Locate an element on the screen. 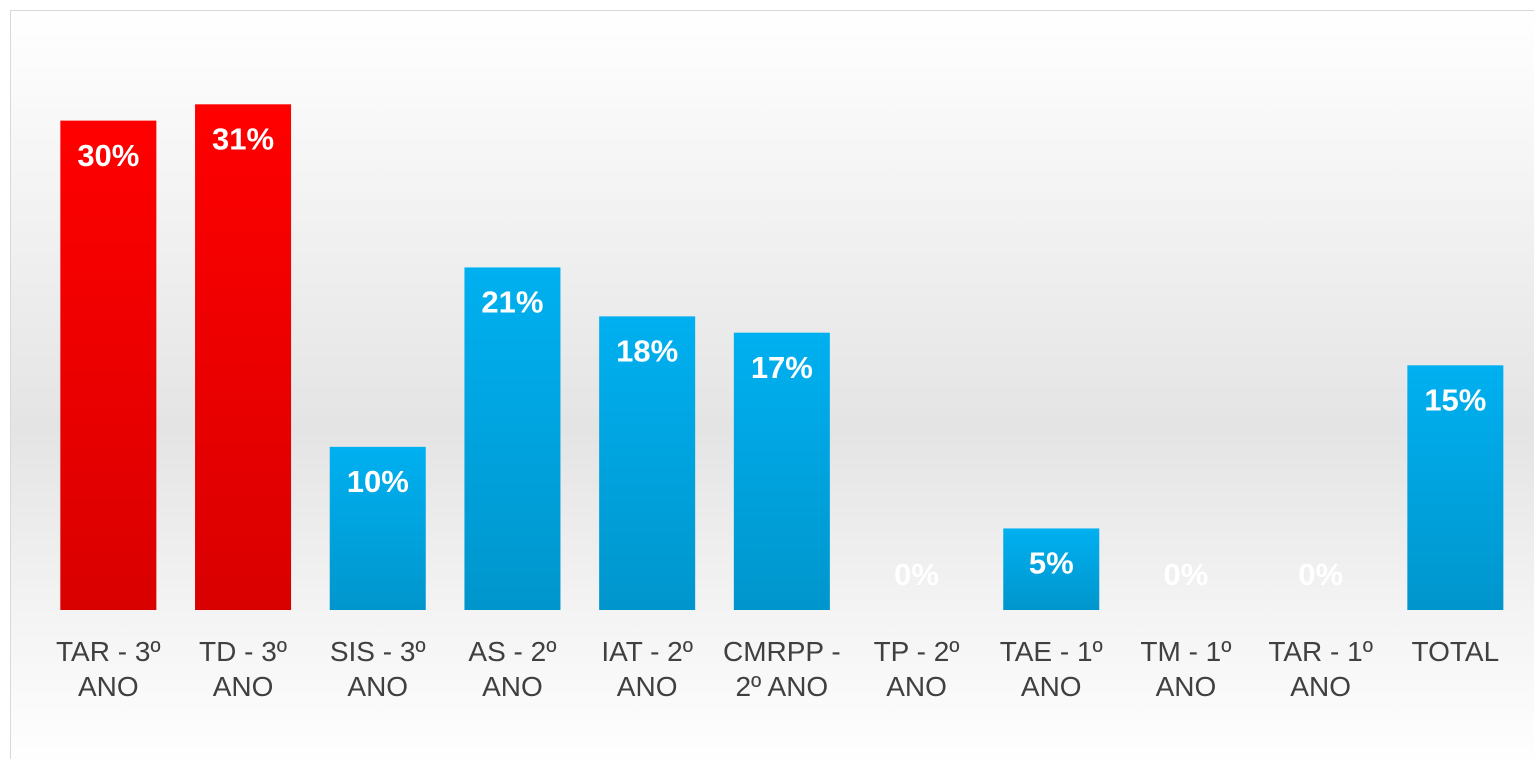 Image resolution: width=1534 pixels, height=759 pixels. x-tick-label: TOTAL is located at coordinates (1455, 651).